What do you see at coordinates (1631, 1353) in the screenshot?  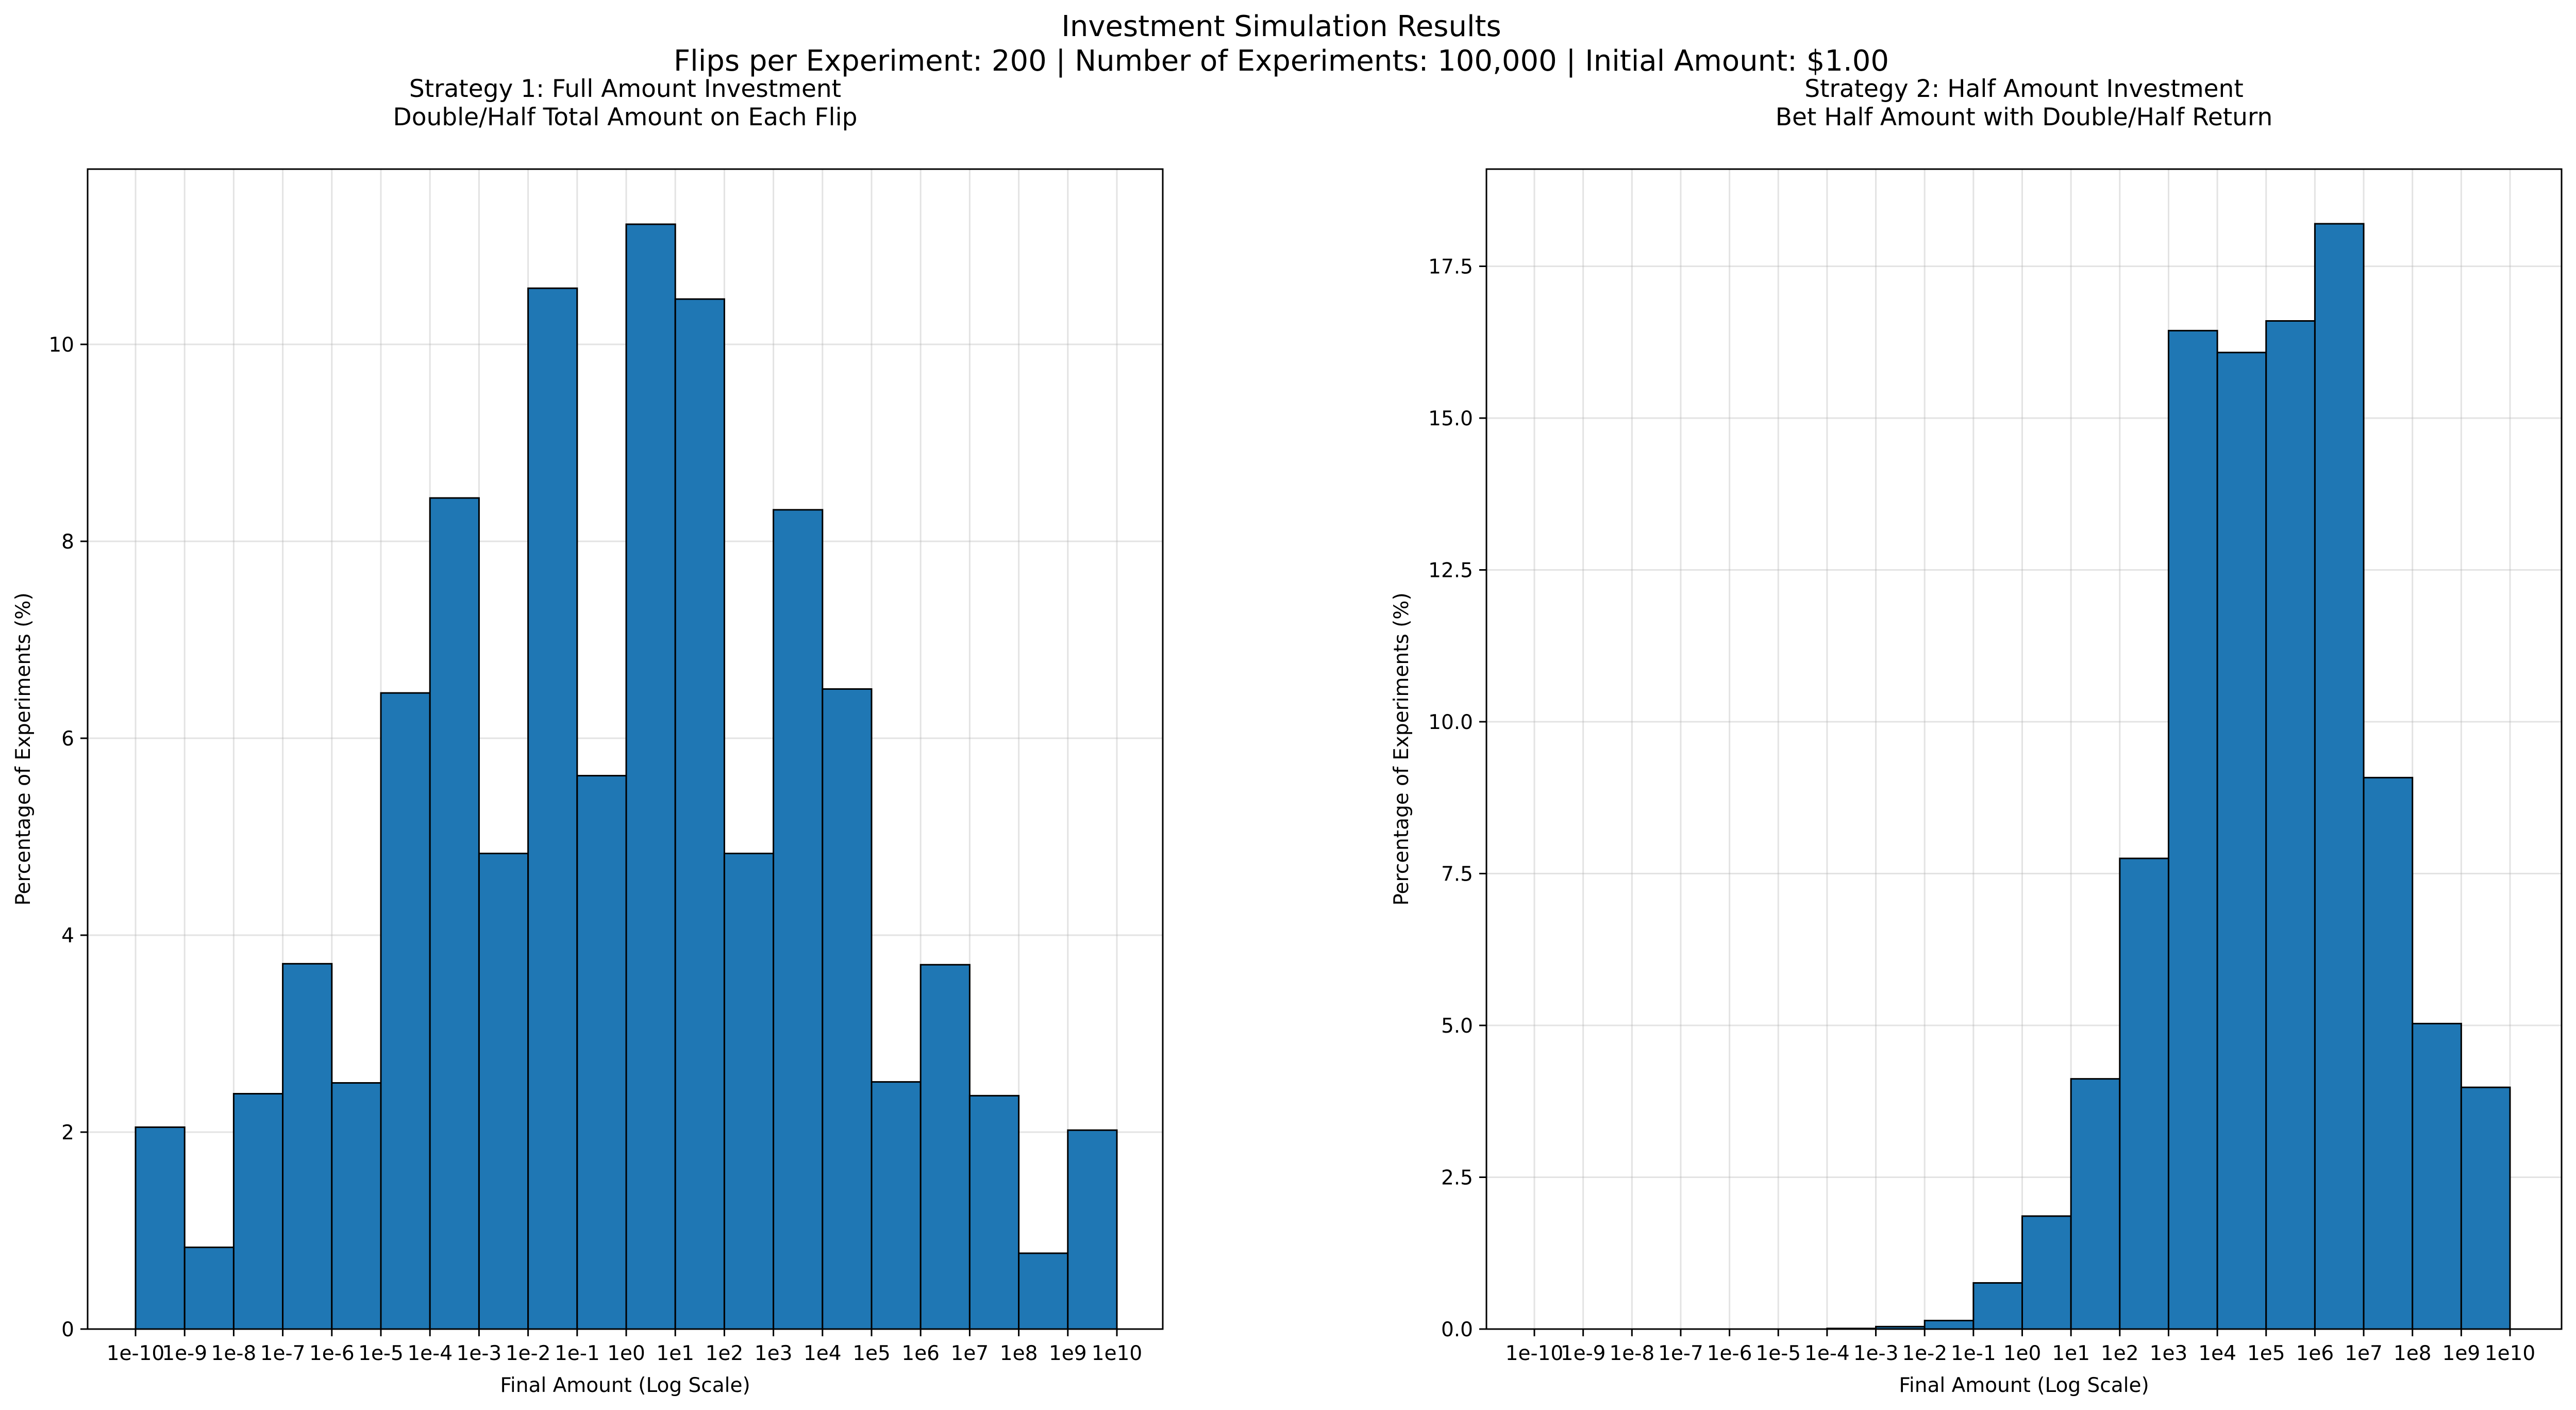 I see `strategy2-x-tick-label: 1e-8` at bounding box center [1631, 1353].